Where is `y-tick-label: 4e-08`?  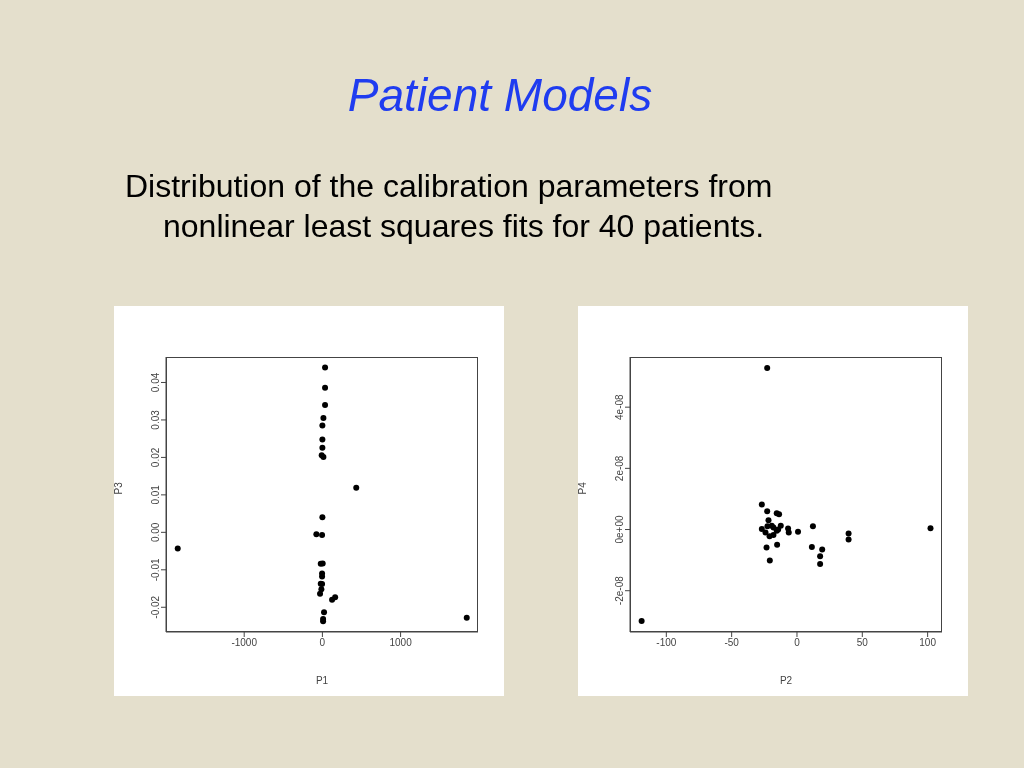
y-tick-label: 4e-08 is located at coordinates (619, 406).